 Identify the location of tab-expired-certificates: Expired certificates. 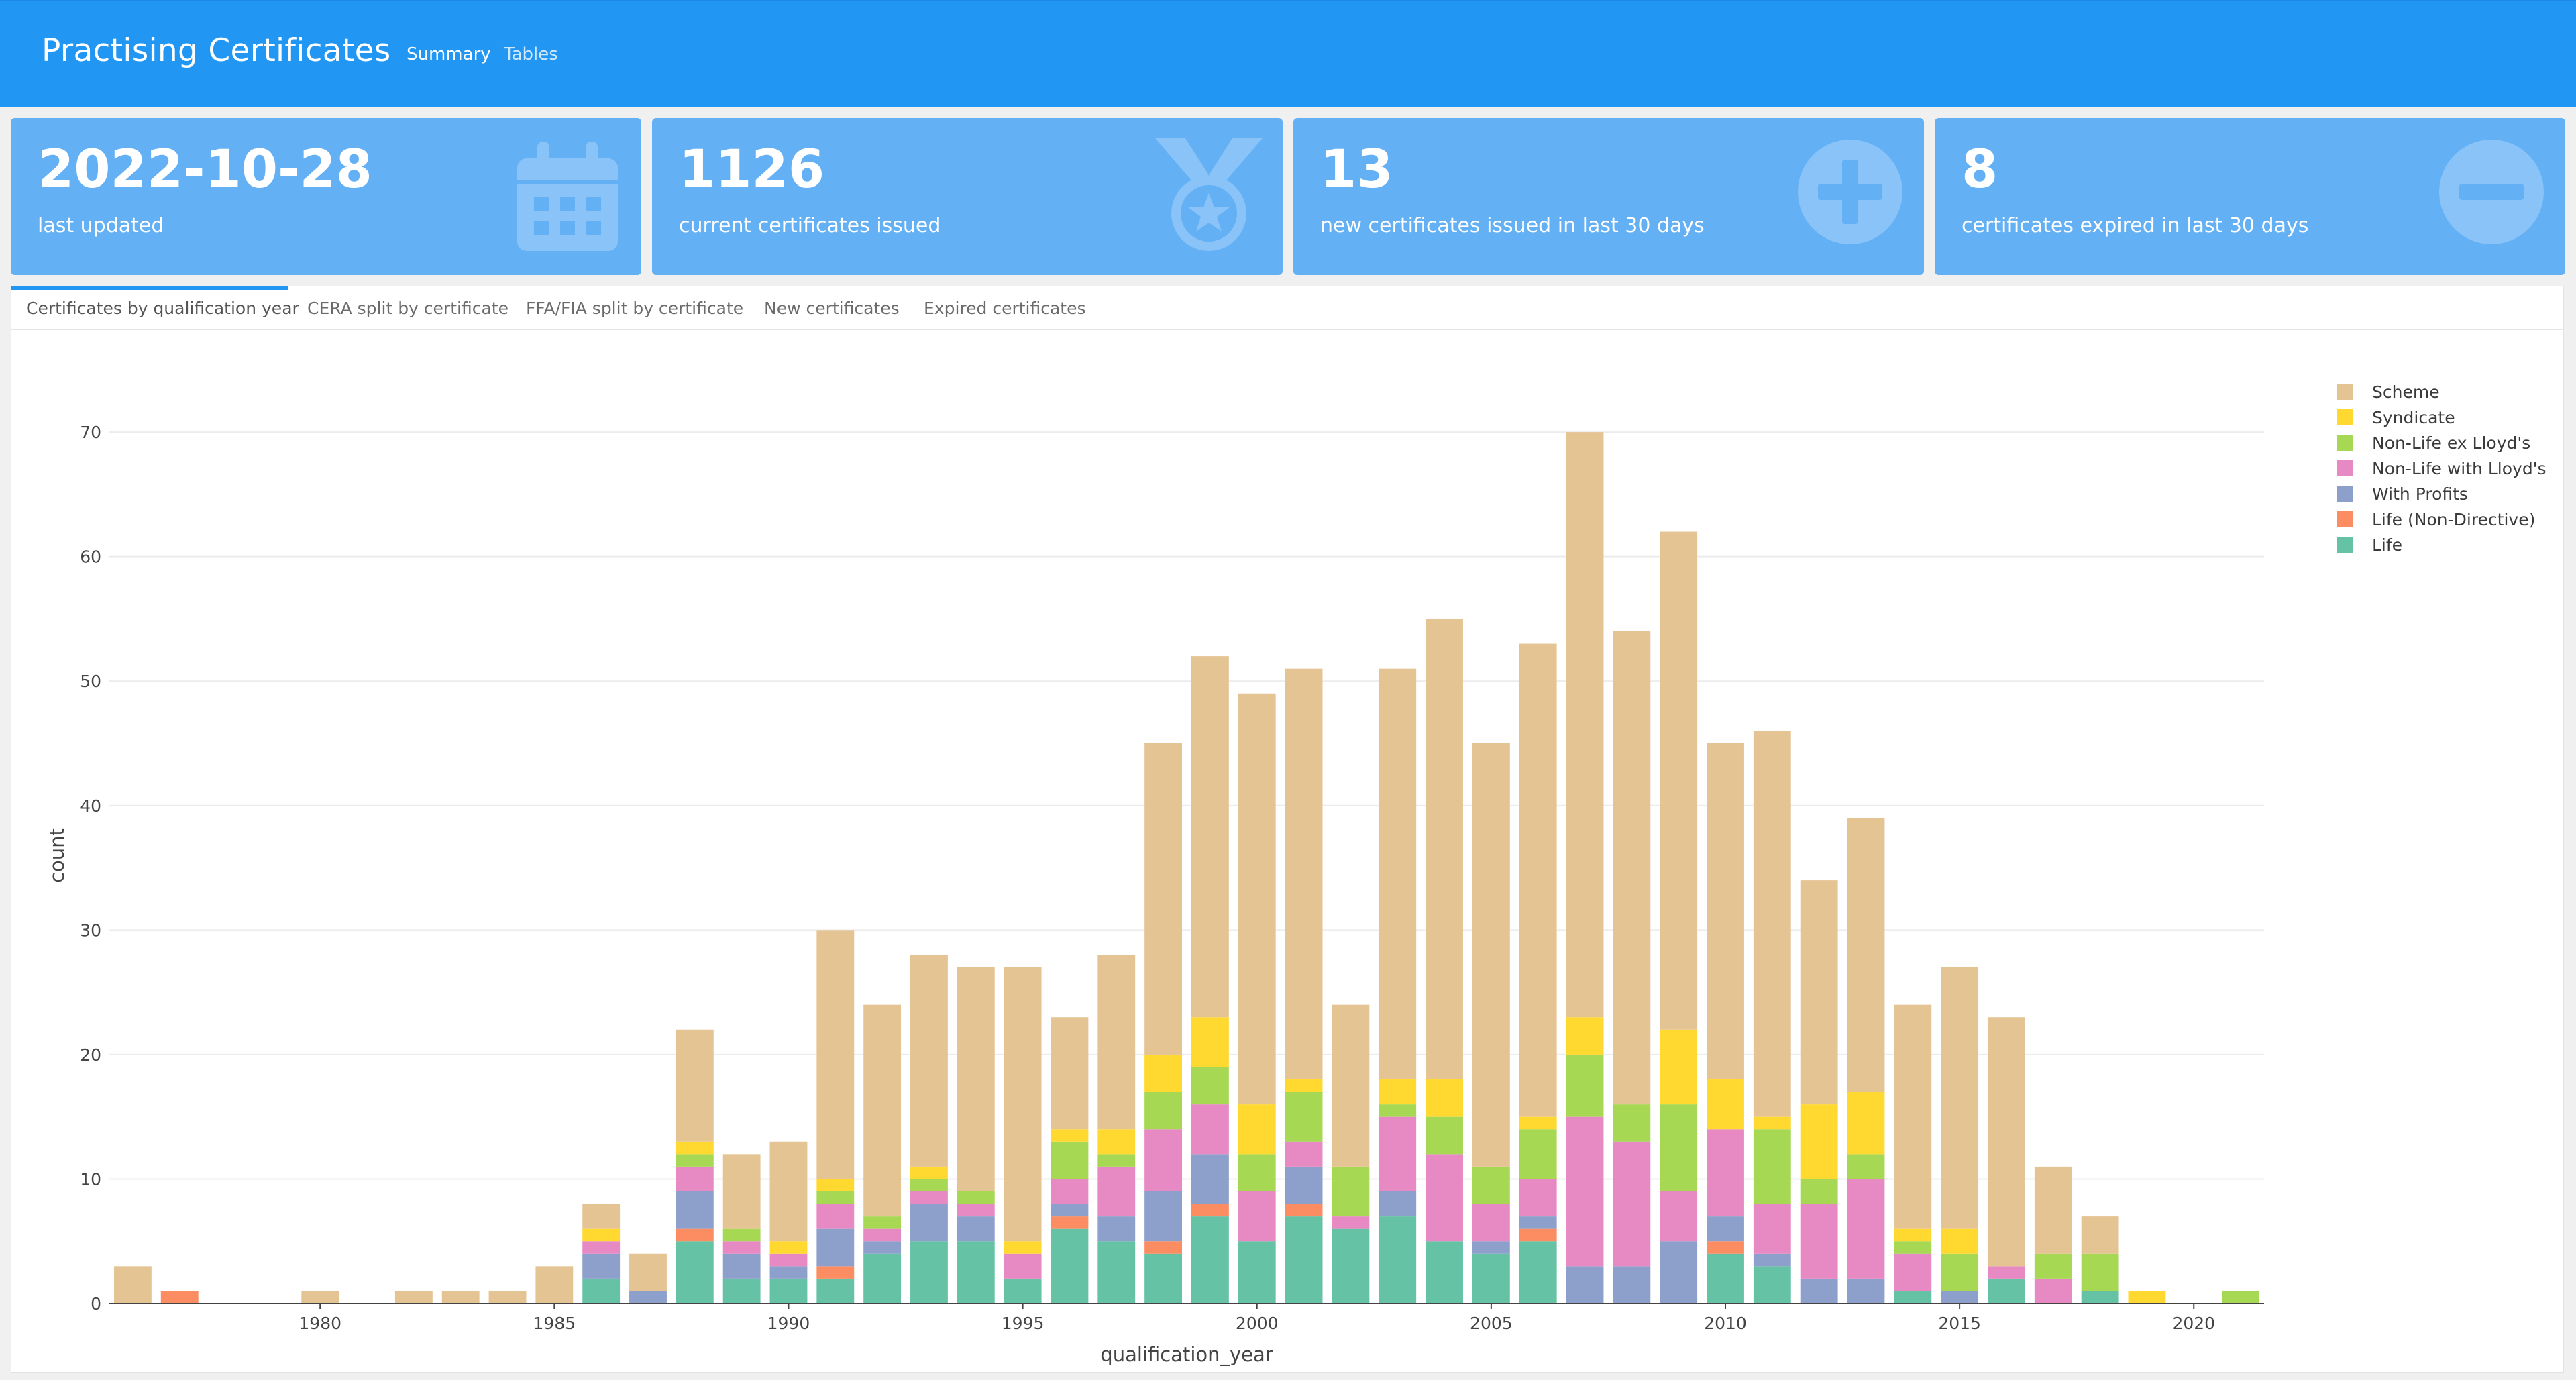
(1005, 308).